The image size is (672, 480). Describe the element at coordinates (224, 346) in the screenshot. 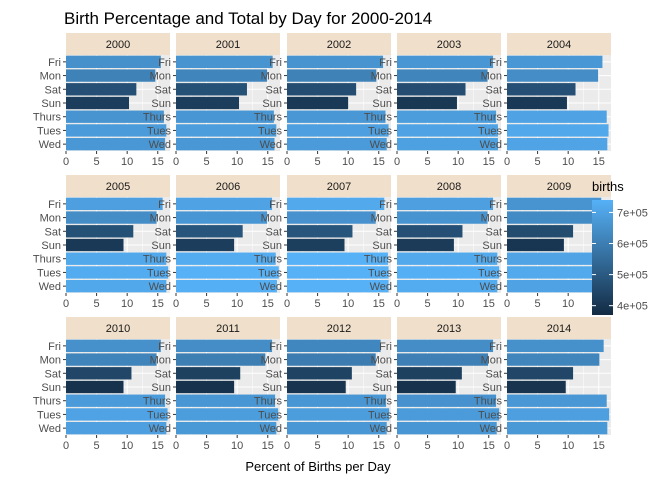

I see `bar-2011-fri` at that location.